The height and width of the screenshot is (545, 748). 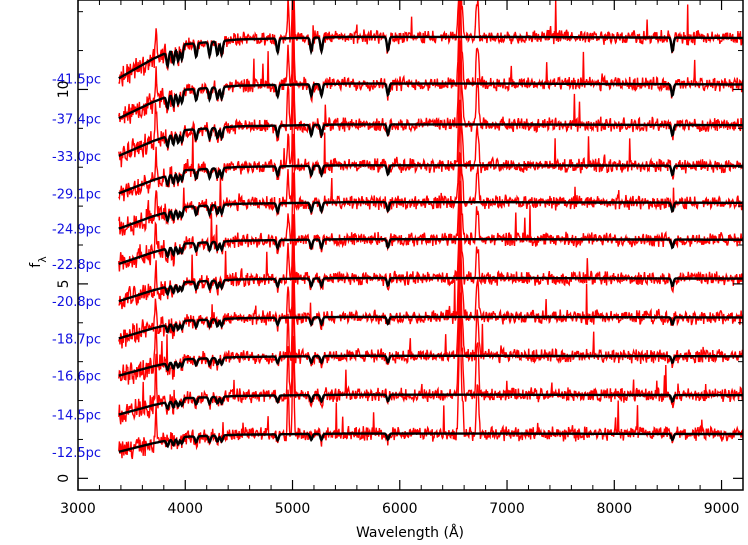 I want to click on x-tick-label: 9000, so click(x=722, y=509).